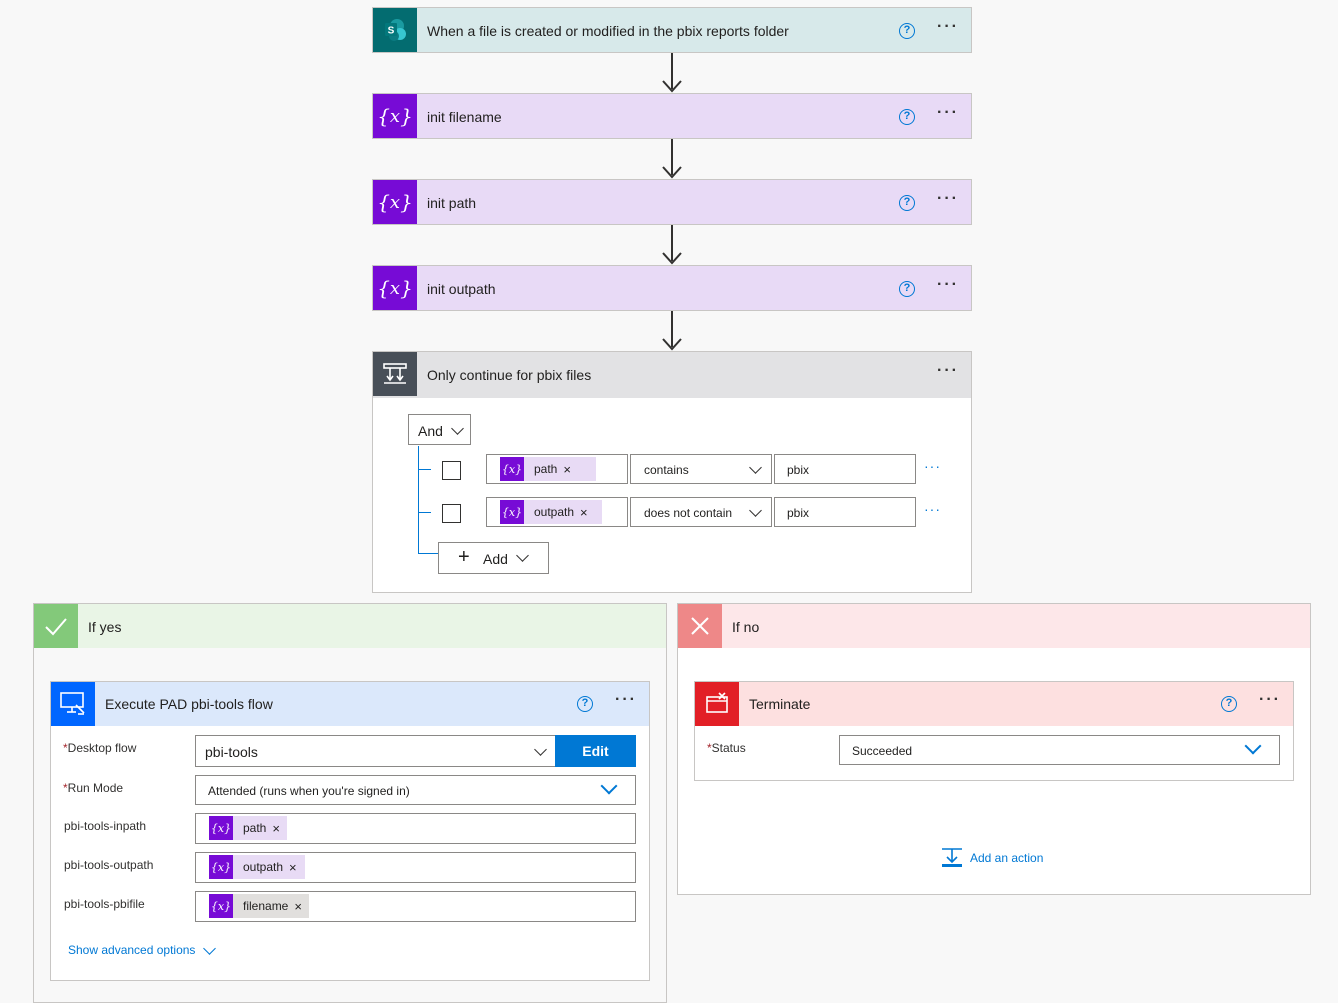 This screenshot has width=1338, height=1003. I want to click on condition-icon, so click(395, 374).